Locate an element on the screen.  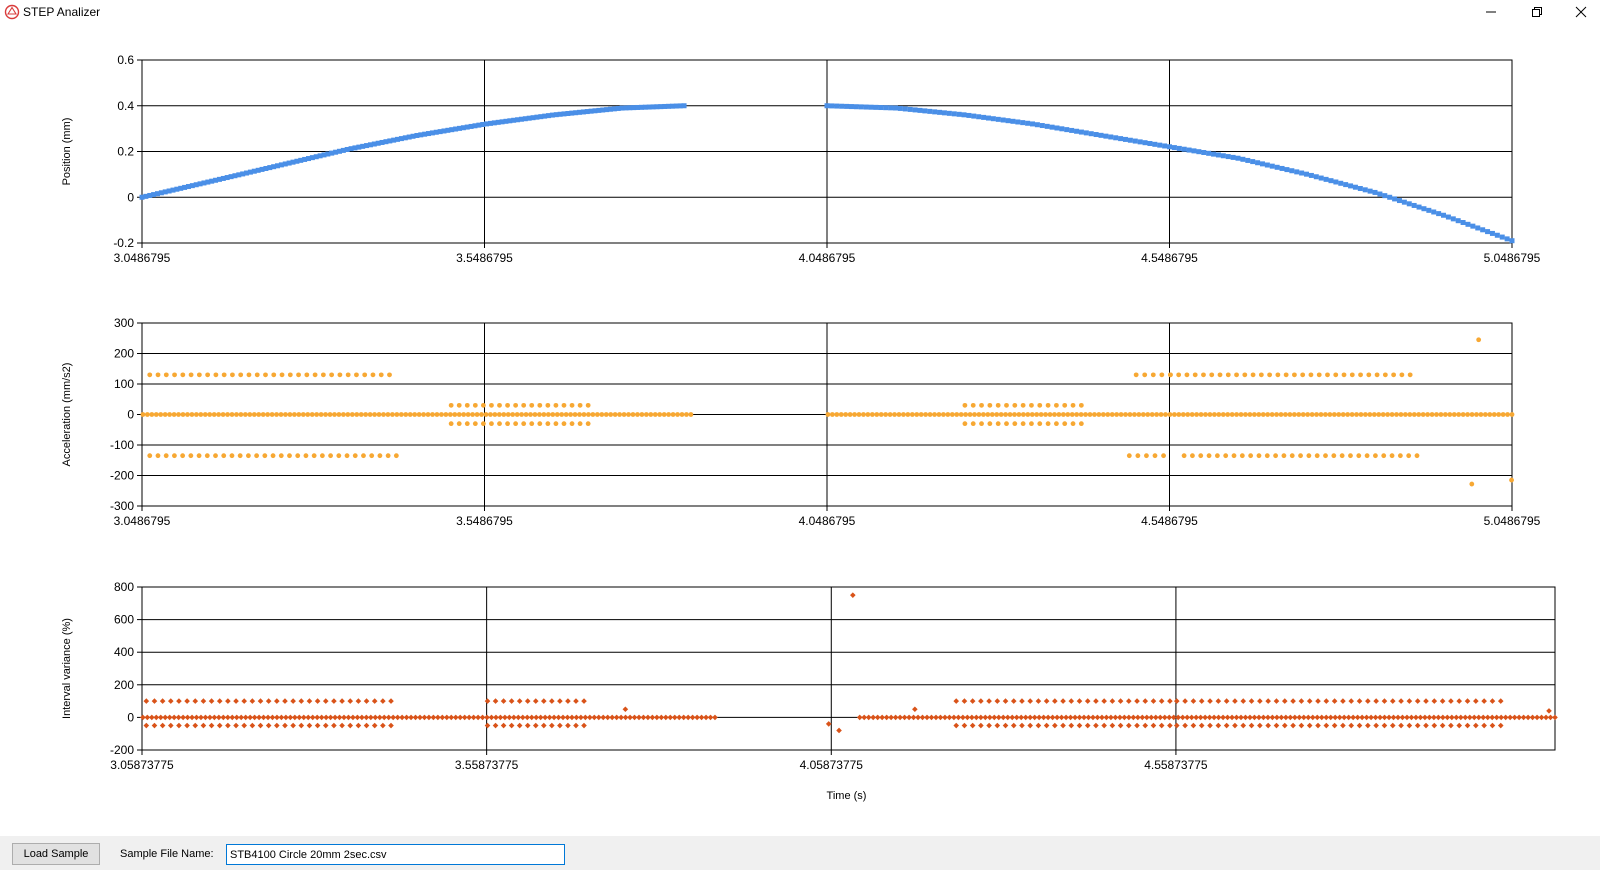
sample-file-name-input is located at coordinates (395, 854).